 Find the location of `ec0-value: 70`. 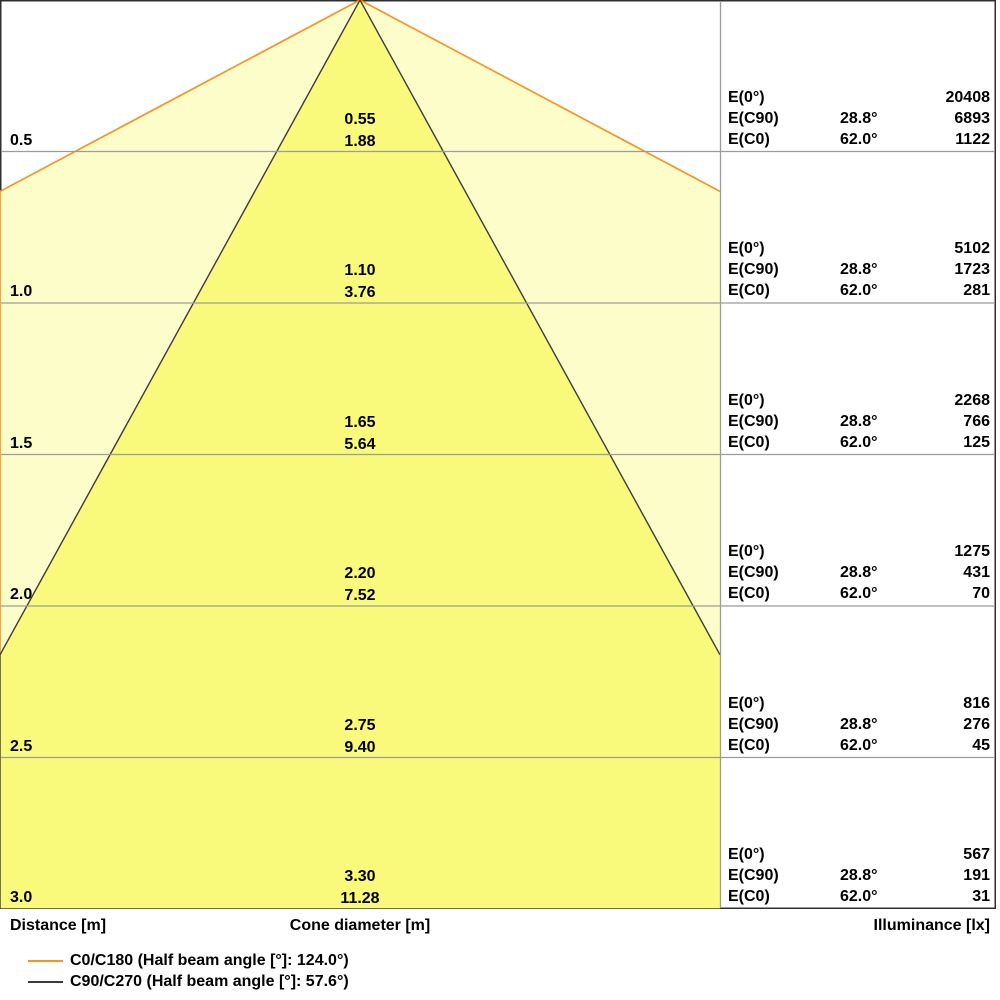

ec0-value: 70 is located at coordinates (981, 593).